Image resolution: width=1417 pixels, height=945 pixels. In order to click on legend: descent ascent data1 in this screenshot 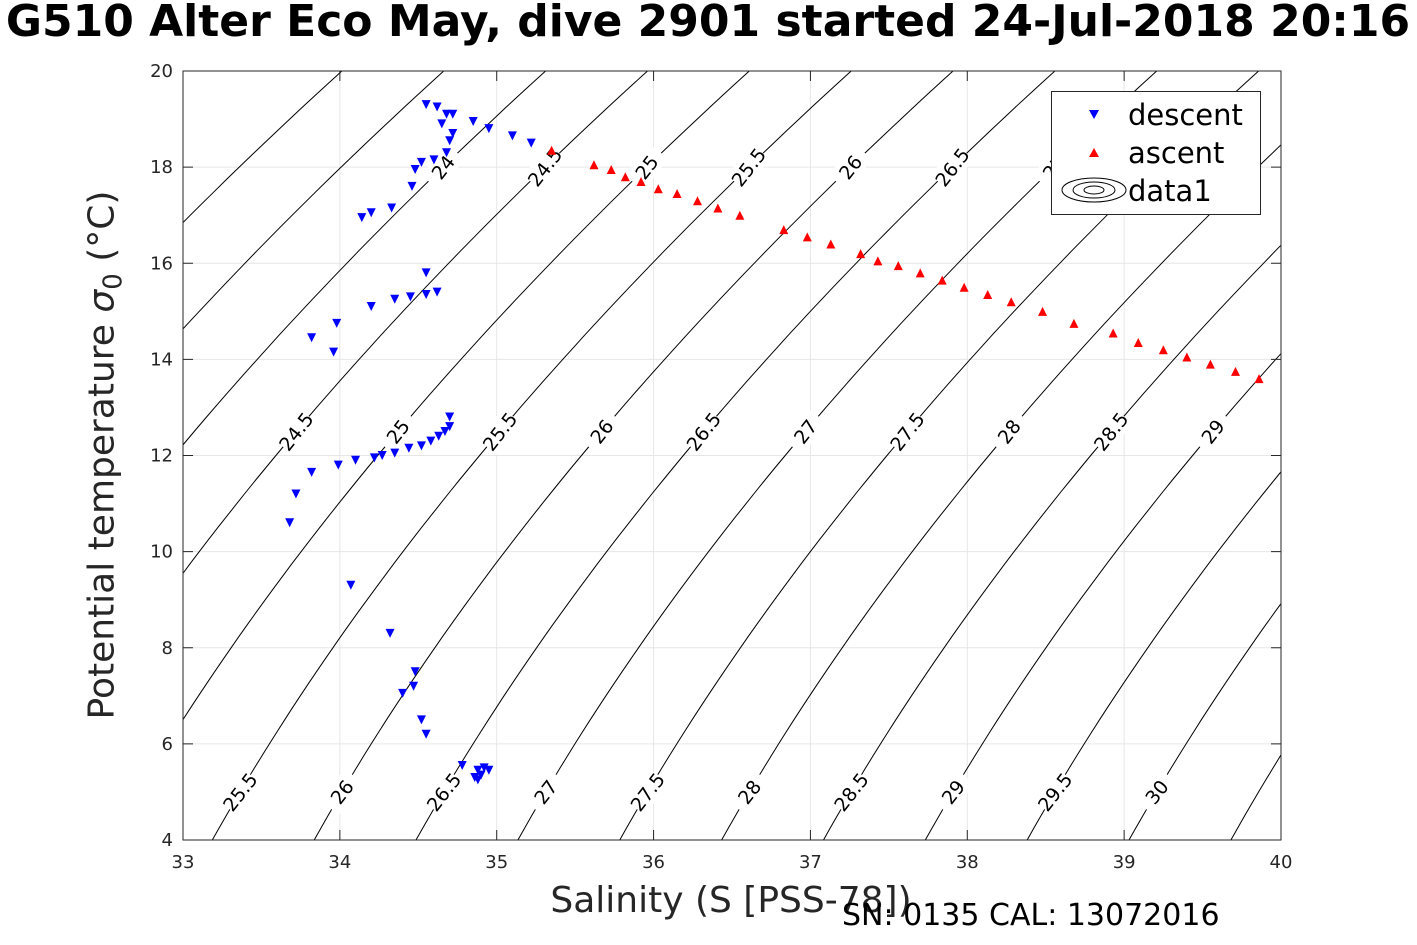, I will do `click(1156, 153)`.